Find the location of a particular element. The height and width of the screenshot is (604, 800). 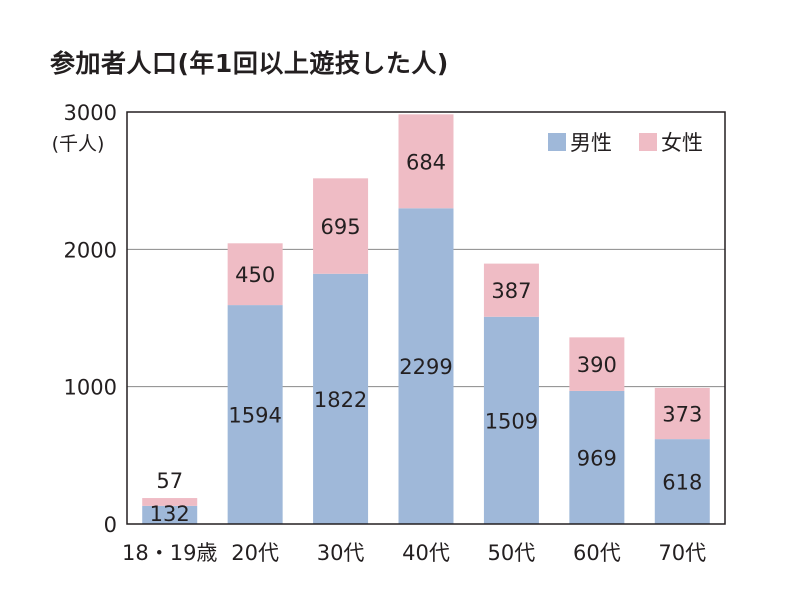

x-tick-label: 20代 is located at coordinates (255, 553).